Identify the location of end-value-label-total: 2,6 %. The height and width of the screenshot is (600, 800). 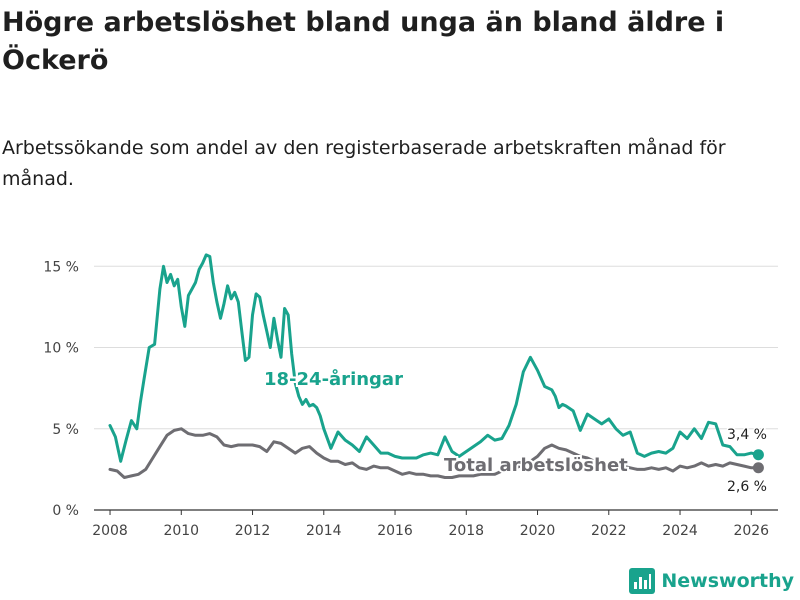
(747, 487).